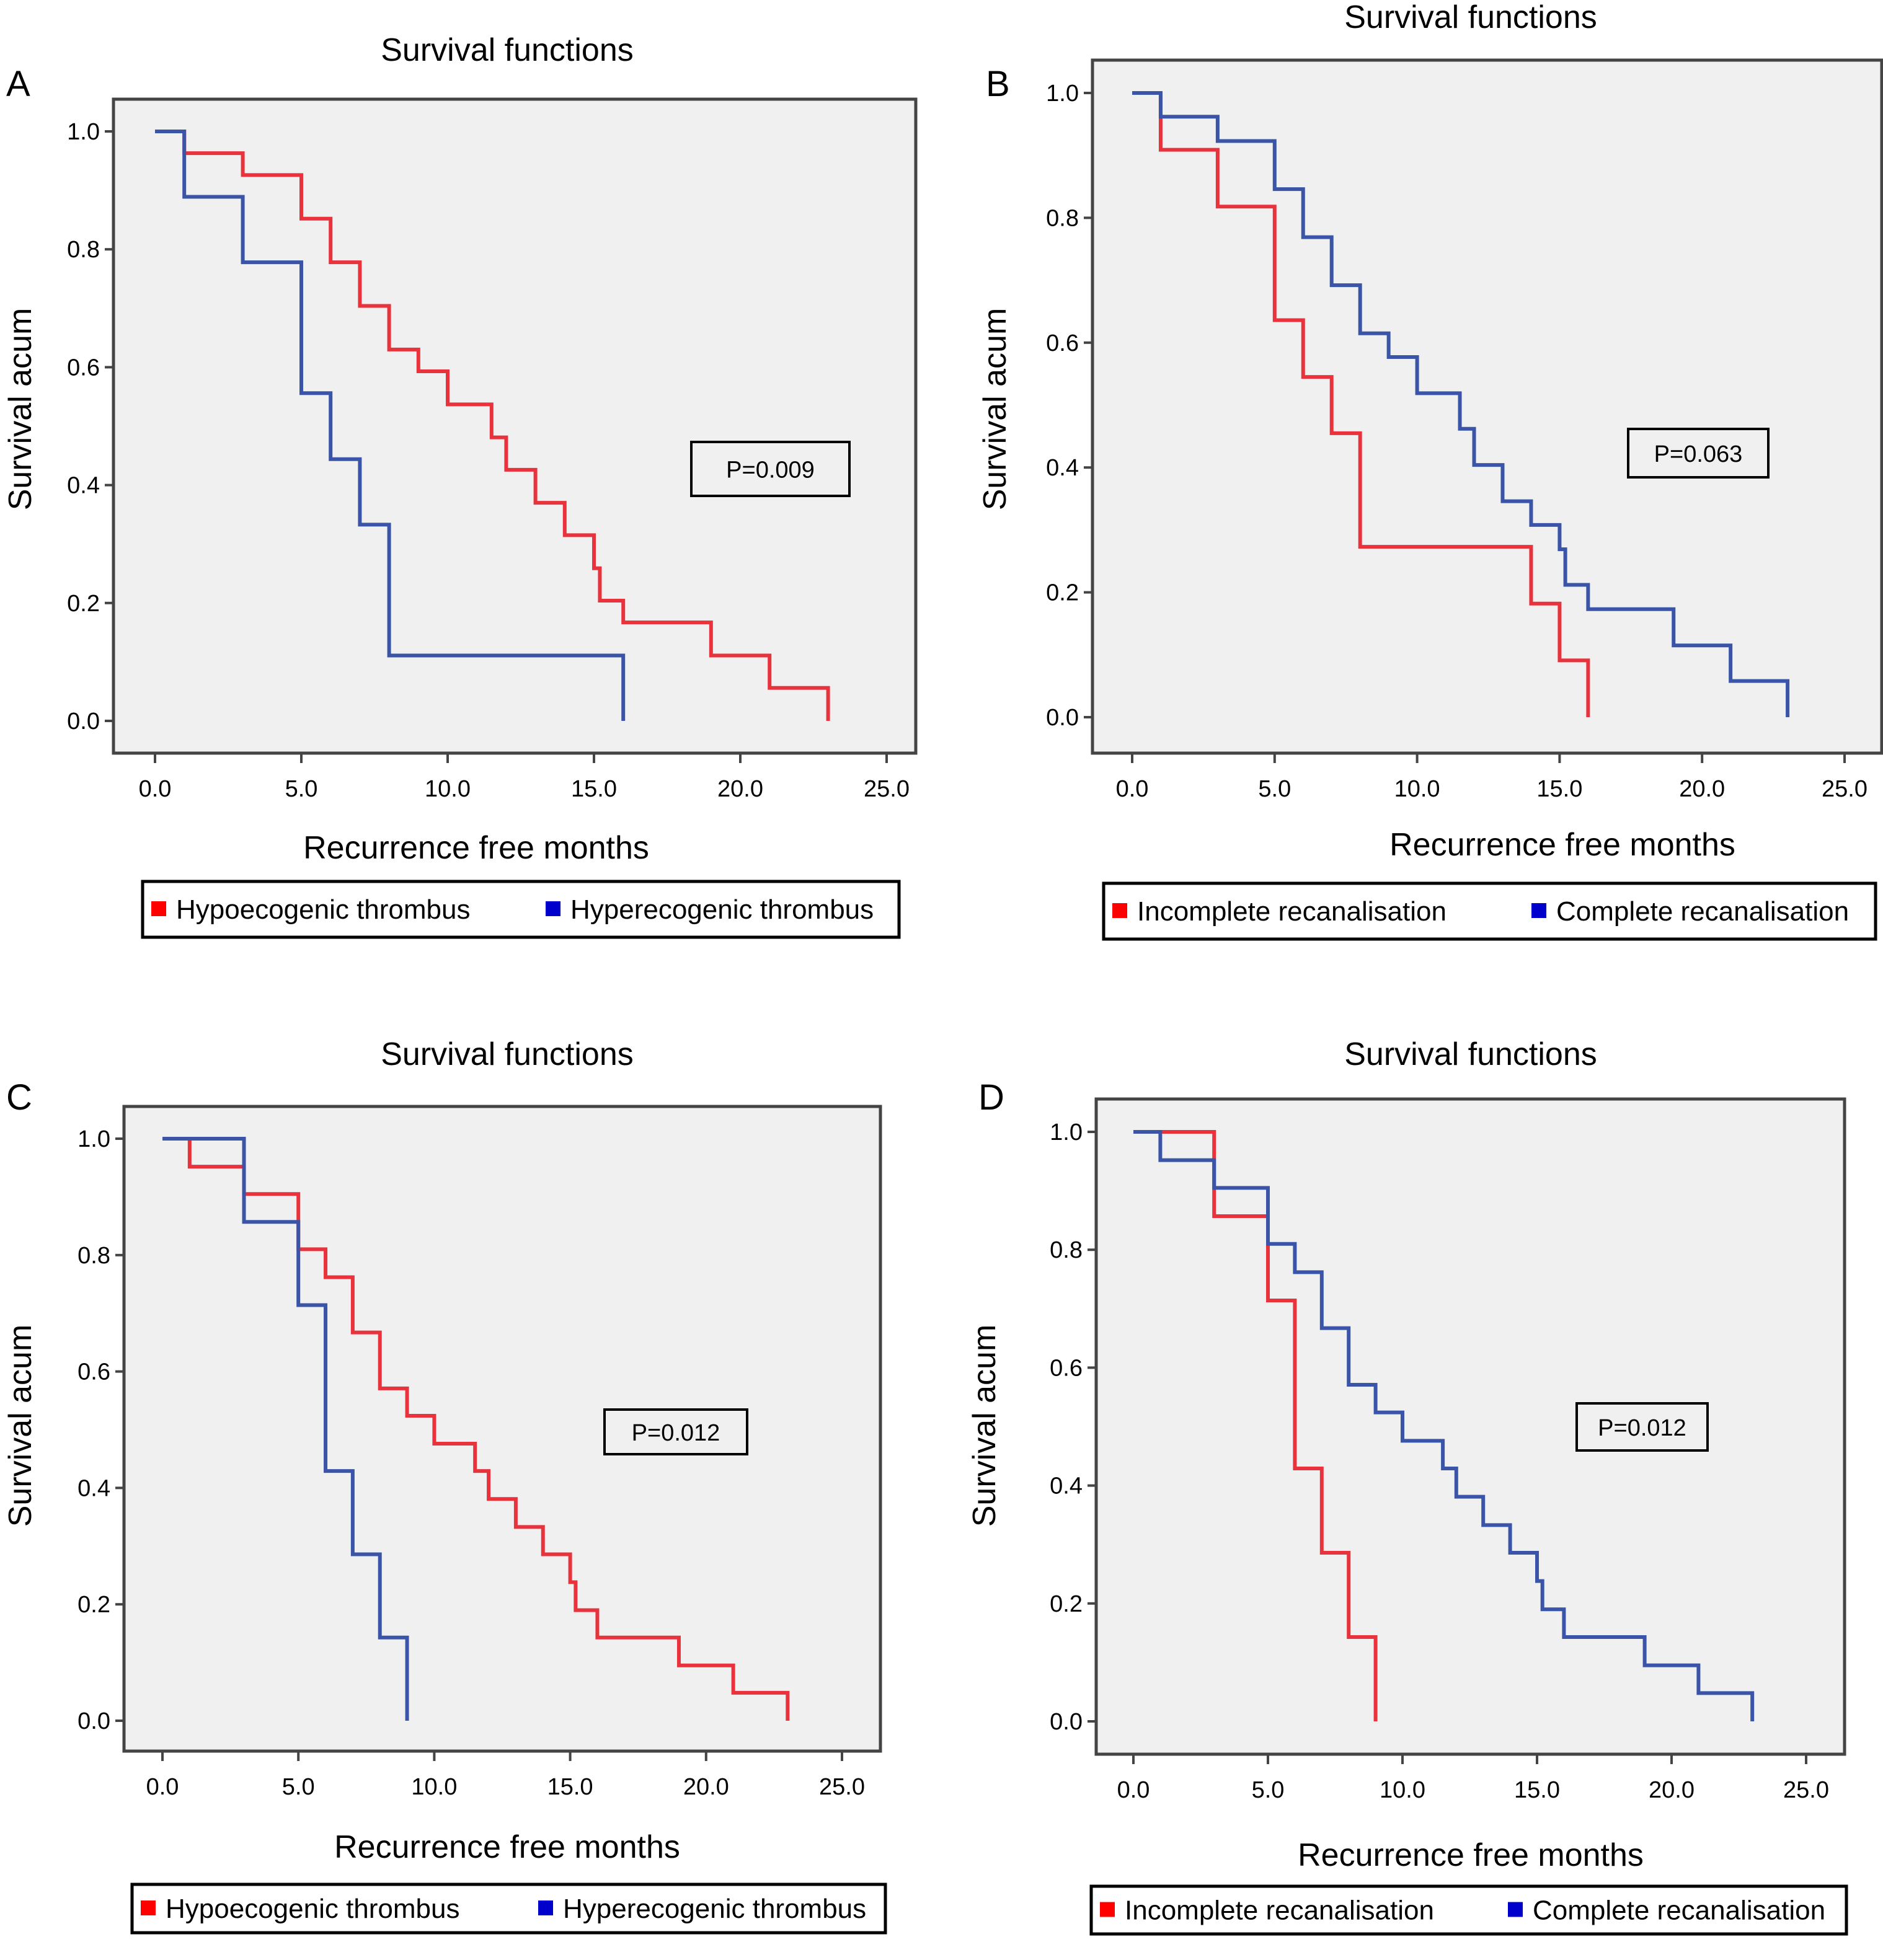 The width and height of the screenshot is (1883, 1960). What do you see at coordinates (998, 84) in the screenshot?
I see `panel-letter: B` at bounding box center [998, 84].